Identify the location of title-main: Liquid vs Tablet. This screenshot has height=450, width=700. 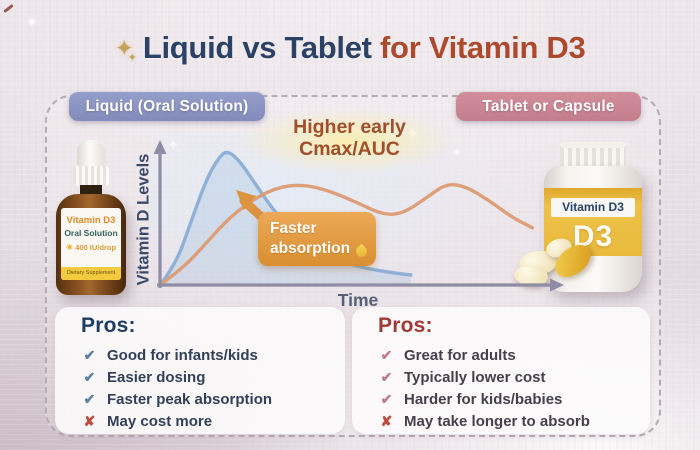
(257, 47).